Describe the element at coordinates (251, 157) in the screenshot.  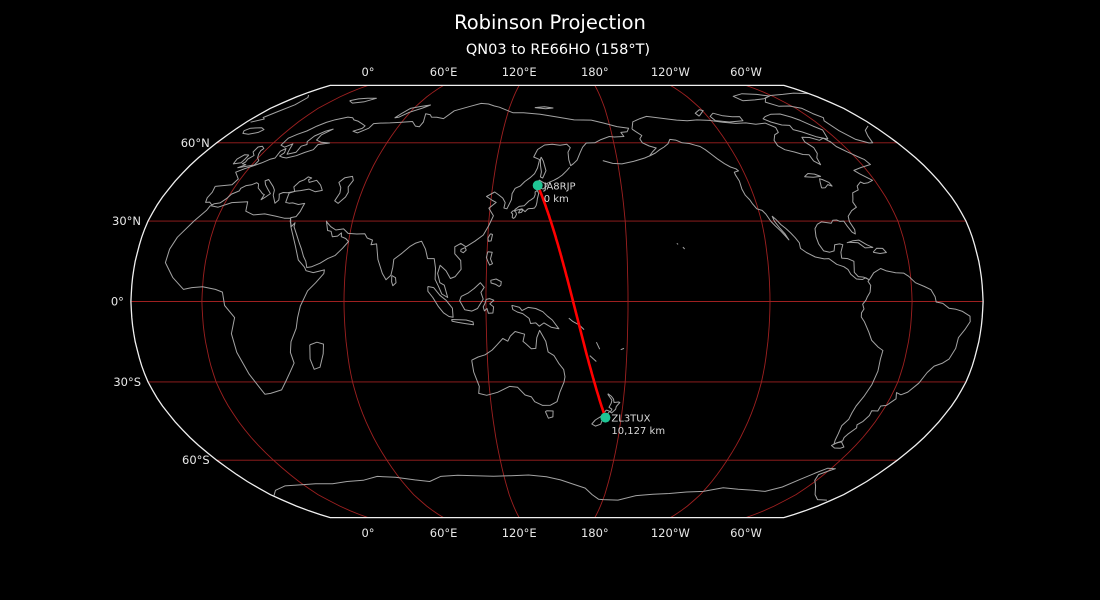
I see `coastline-great-britain` at that location.